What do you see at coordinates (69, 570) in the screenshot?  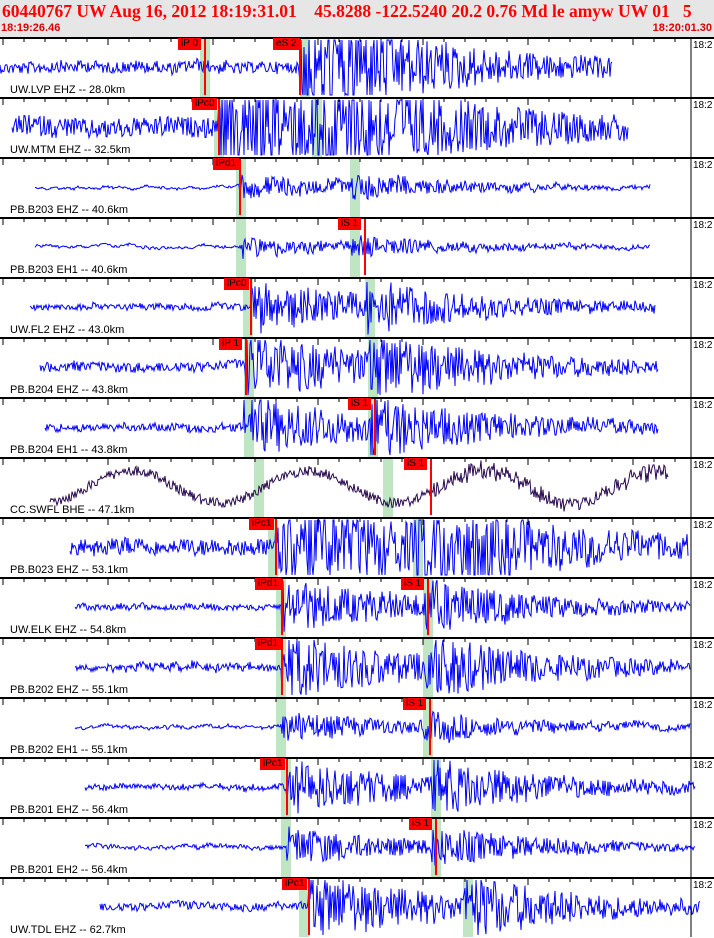 I see `channel-label: PB.B023 EHZ -- 53.1km` at bounding box center [69, 570].